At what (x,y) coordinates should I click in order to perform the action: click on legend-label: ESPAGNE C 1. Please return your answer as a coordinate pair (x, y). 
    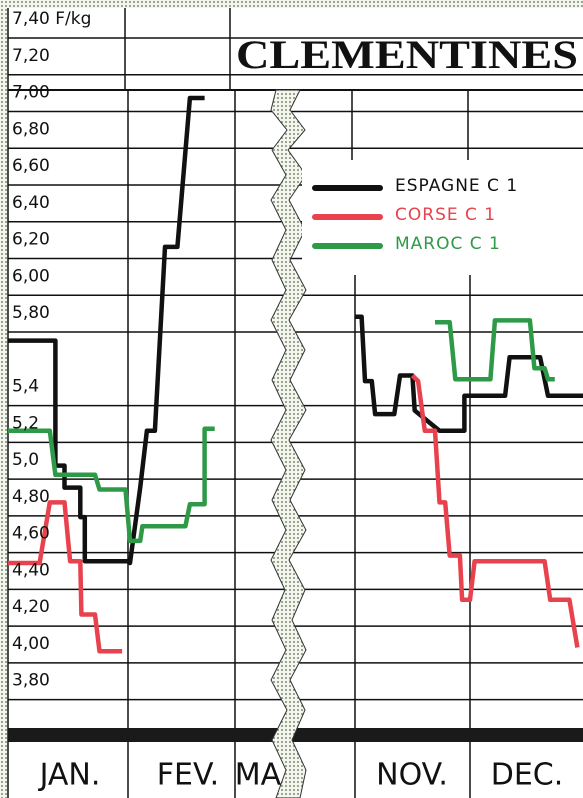
    Looking at the image, I should click on (456, 186).